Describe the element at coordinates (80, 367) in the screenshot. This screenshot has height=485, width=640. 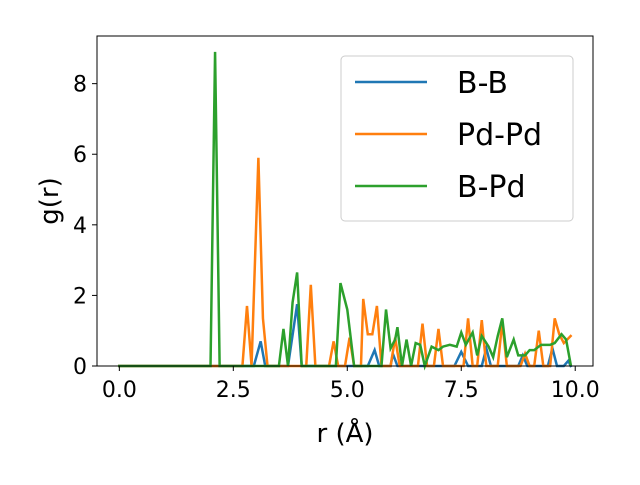
I see `y-tick-label: 0` at that location.